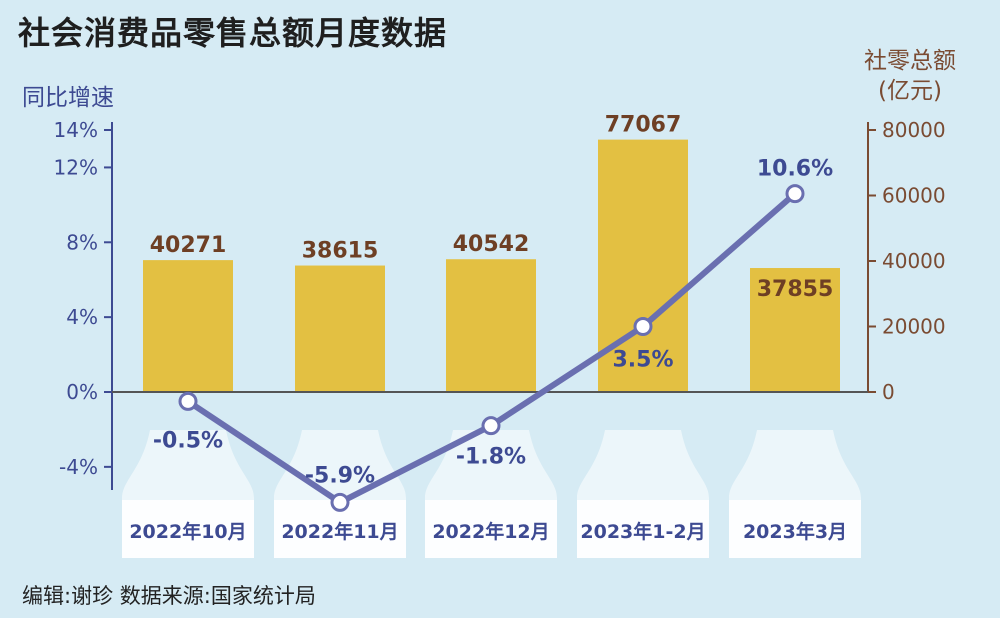 Image resolution: width=1000 pixels, height=618 pixels. Describe the element at coordinates (82, 317) in the screenshot. I see `left-axis-tick-label: 4%` at that location.